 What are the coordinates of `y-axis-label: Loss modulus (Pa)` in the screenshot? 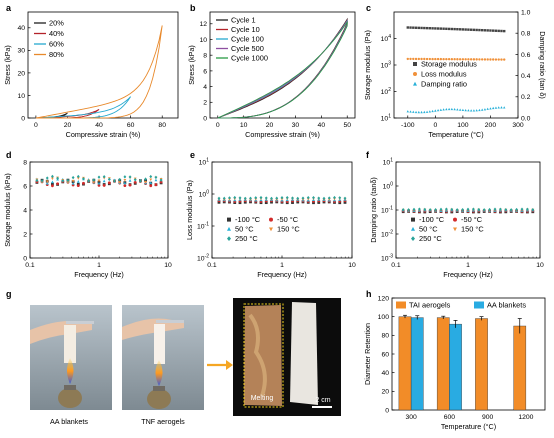 It's located at (189, 210).